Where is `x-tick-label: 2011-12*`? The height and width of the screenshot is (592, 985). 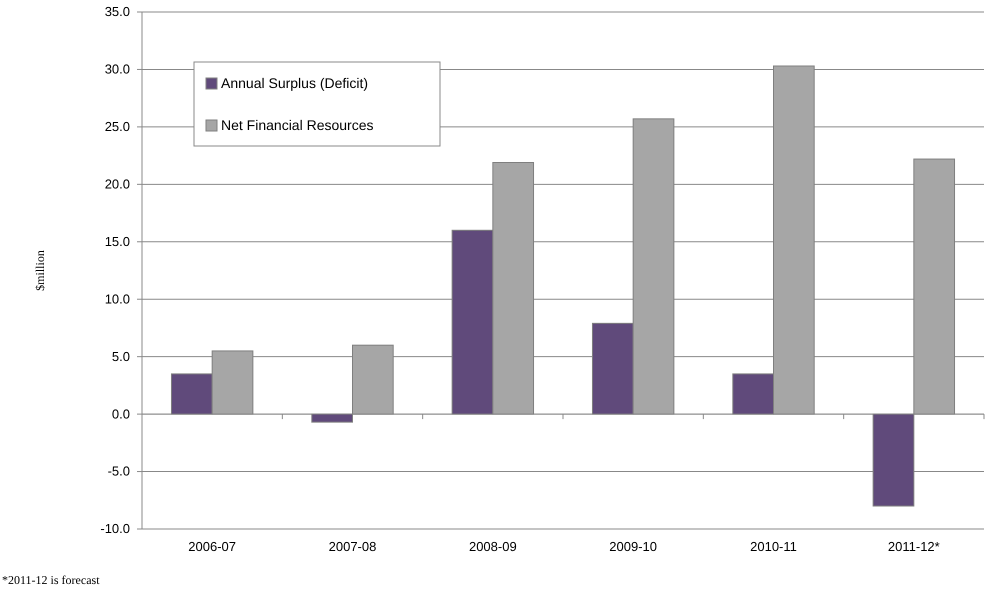
x-tick-label: 2011-12* is located at coordinates (914, 546).